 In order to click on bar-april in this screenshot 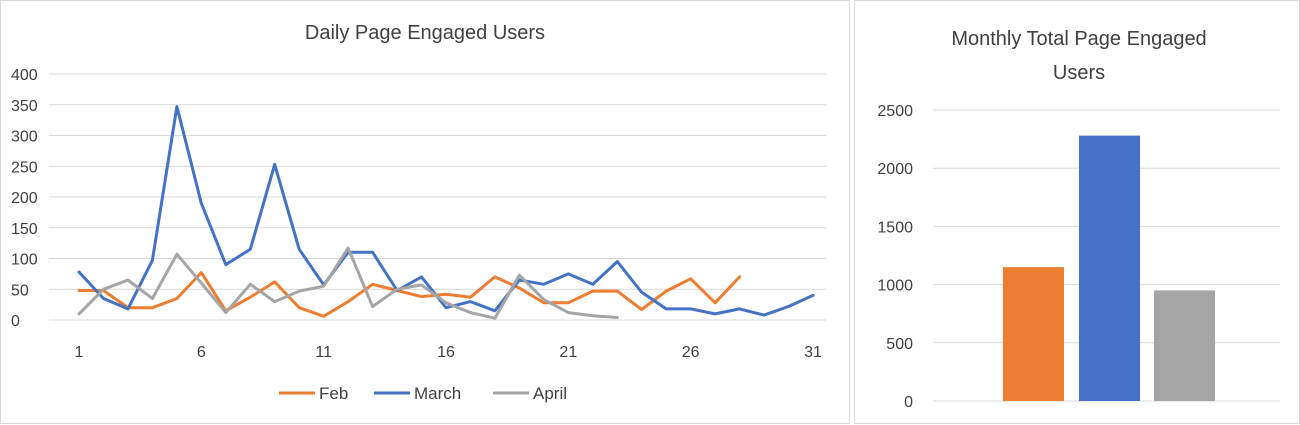, I will do `click(1184, 345)`.